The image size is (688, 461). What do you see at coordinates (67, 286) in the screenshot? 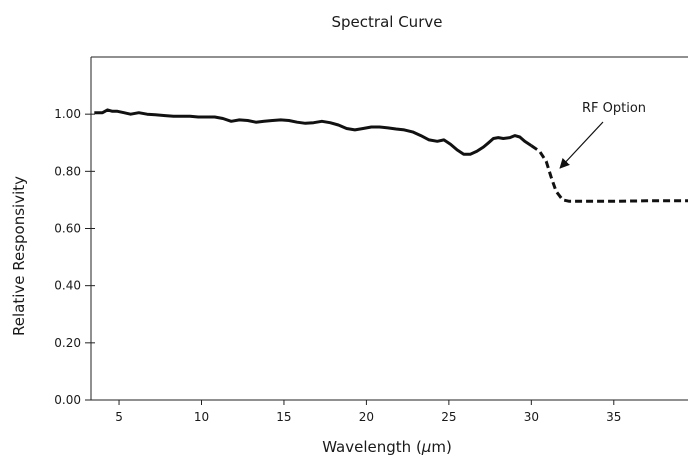
I see `y-tick-label: 0.40` at bounding box center [67, 286].